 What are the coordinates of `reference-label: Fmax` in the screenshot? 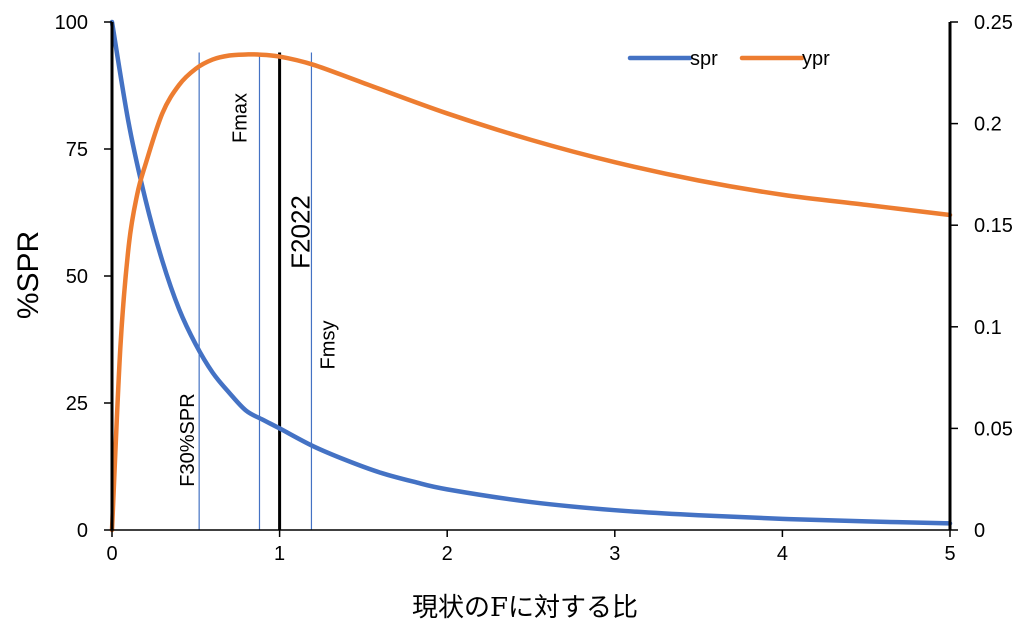 It's located at (240, 118).